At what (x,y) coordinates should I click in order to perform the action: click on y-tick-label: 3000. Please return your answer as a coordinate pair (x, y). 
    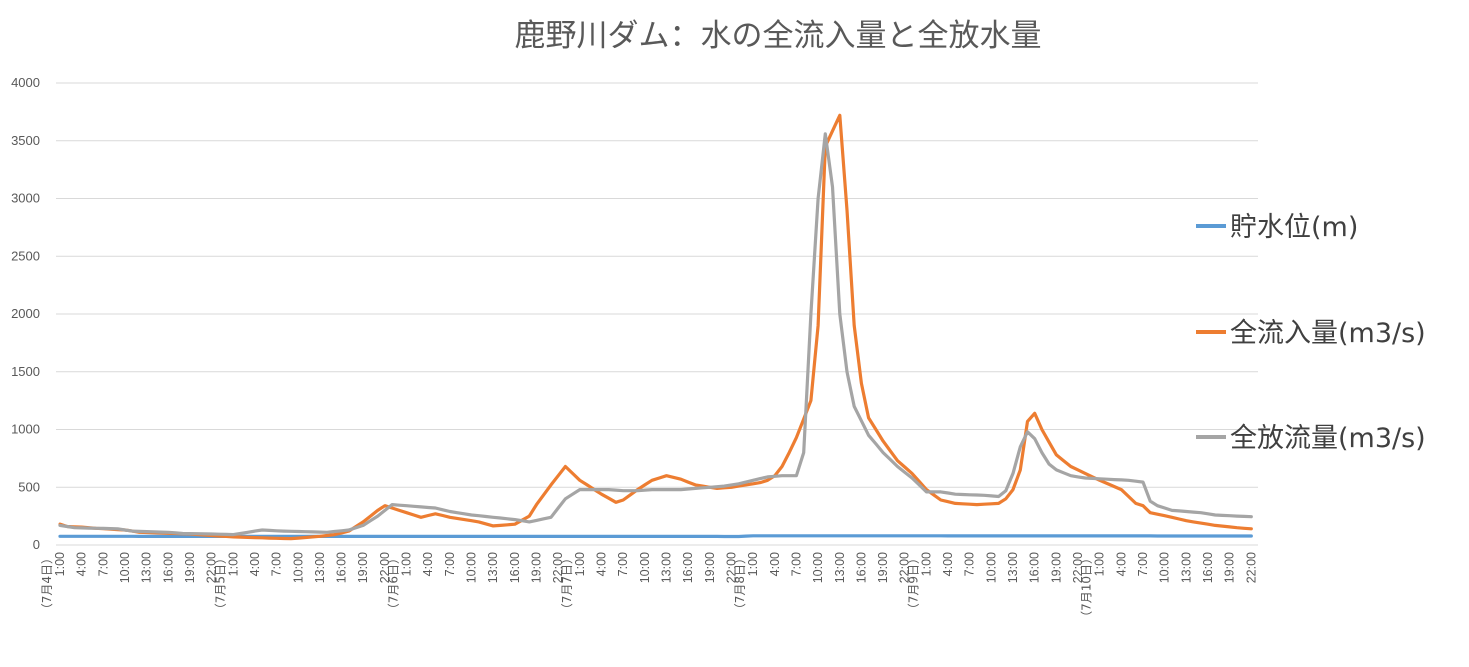
    Looking at the image, I should click on (25, 198).